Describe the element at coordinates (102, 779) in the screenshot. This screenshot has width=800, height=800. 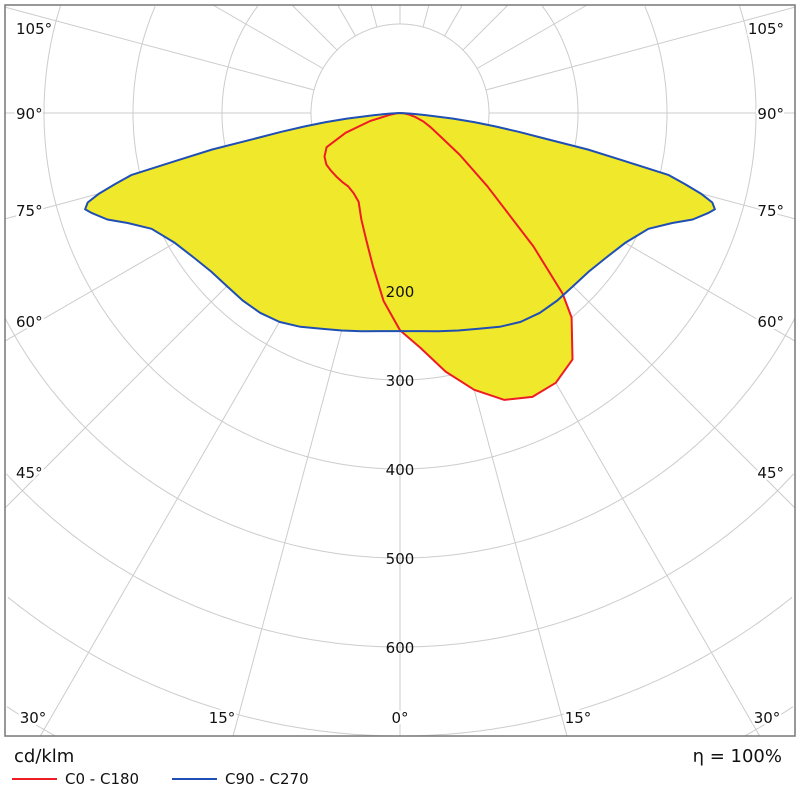
I see `legend-label: C0 - C180` at that location.